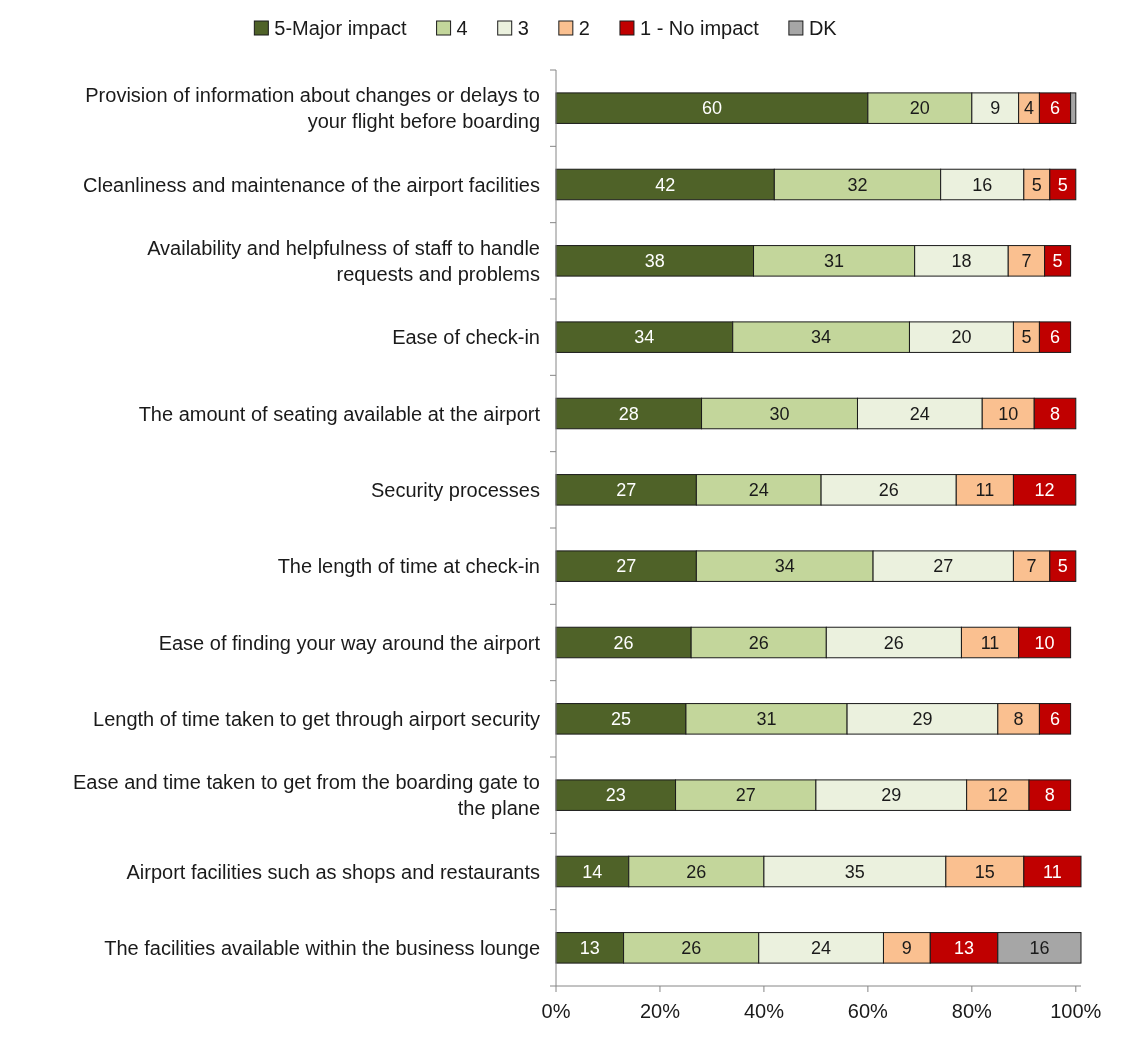 This screenshot has width=1121, height=1054. I want to click on data-label: 23, so click(615, 795).